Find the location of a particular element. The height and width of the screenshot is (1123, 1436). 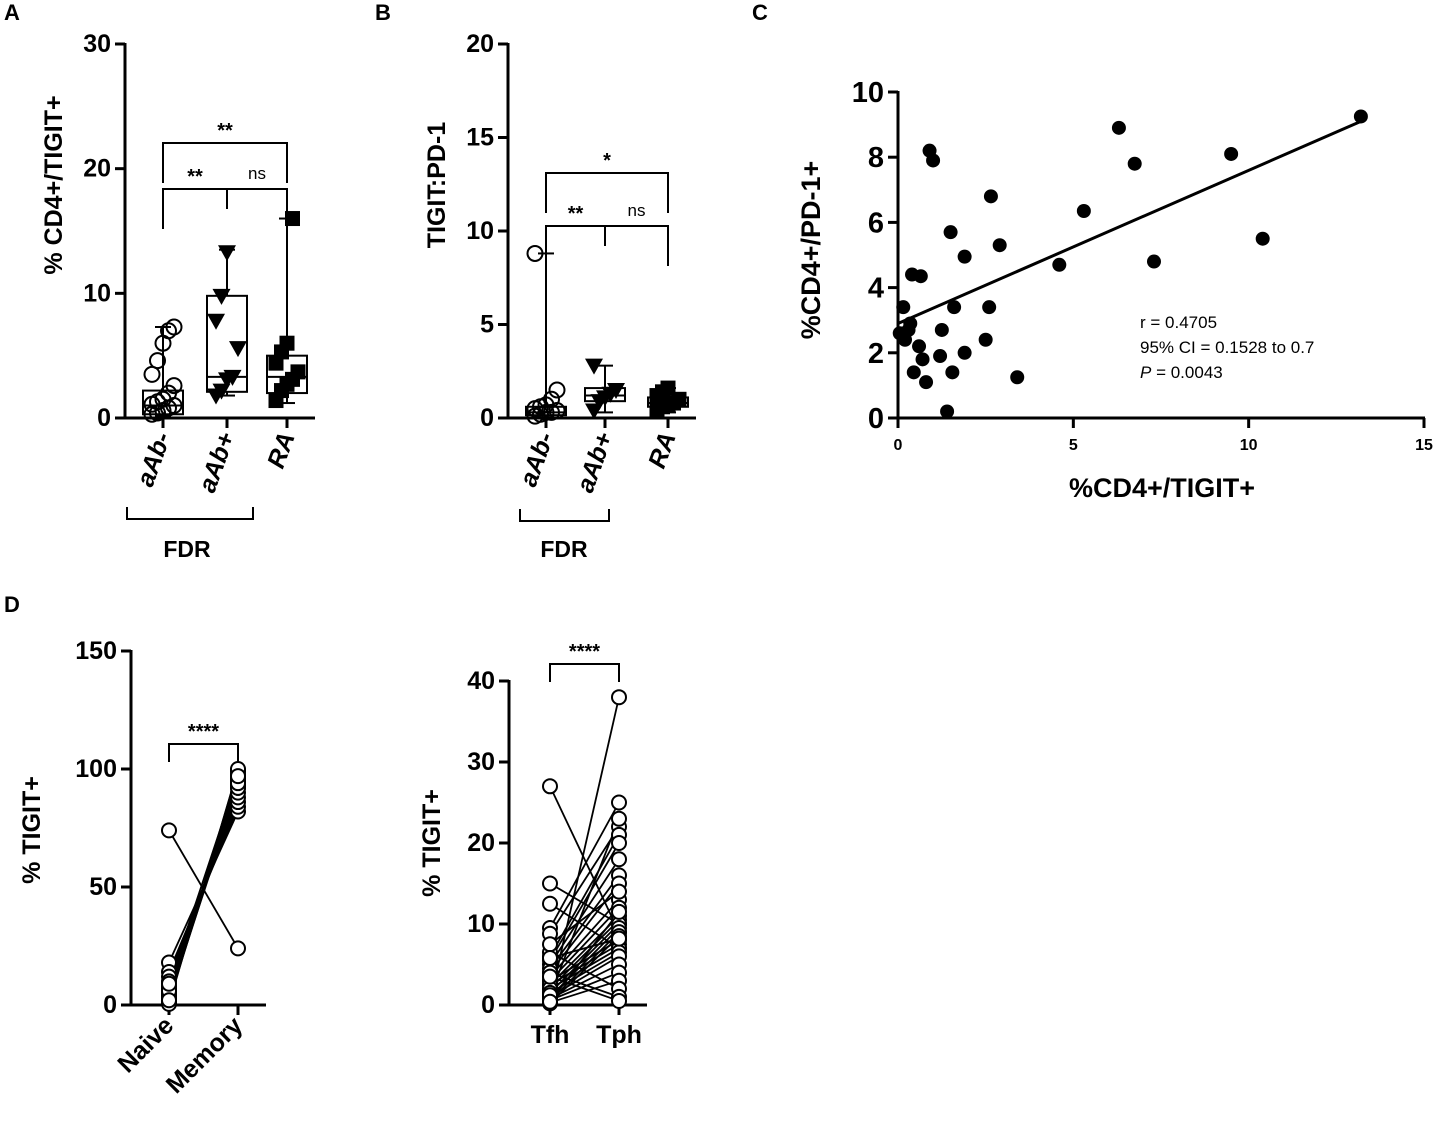

chart-c-xlabel: %CD4+/TIGIT+ is located at coordinates (1162, 488).